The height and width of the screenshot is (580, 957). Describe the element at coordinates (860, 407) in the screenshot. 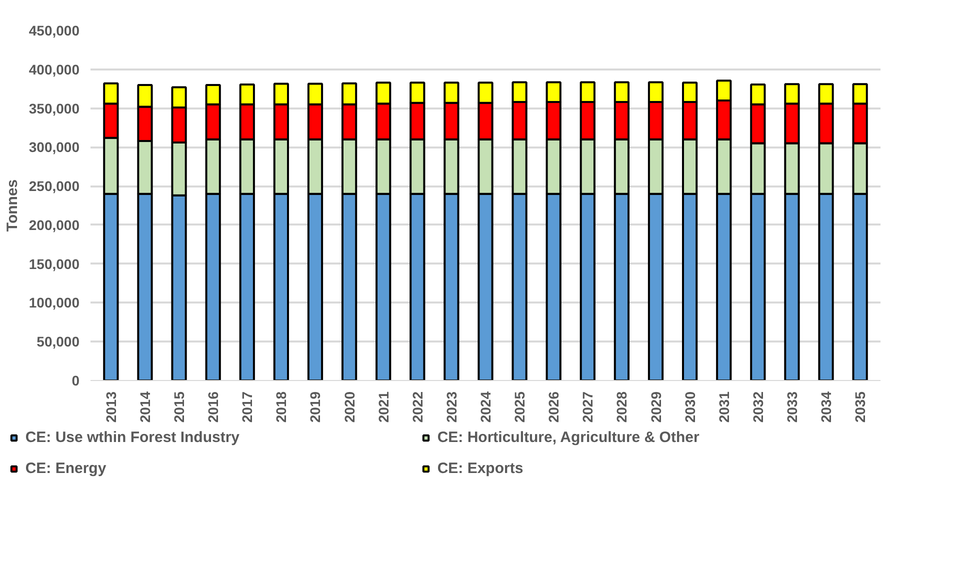

I see `x-tick-label: 2035` at that location.